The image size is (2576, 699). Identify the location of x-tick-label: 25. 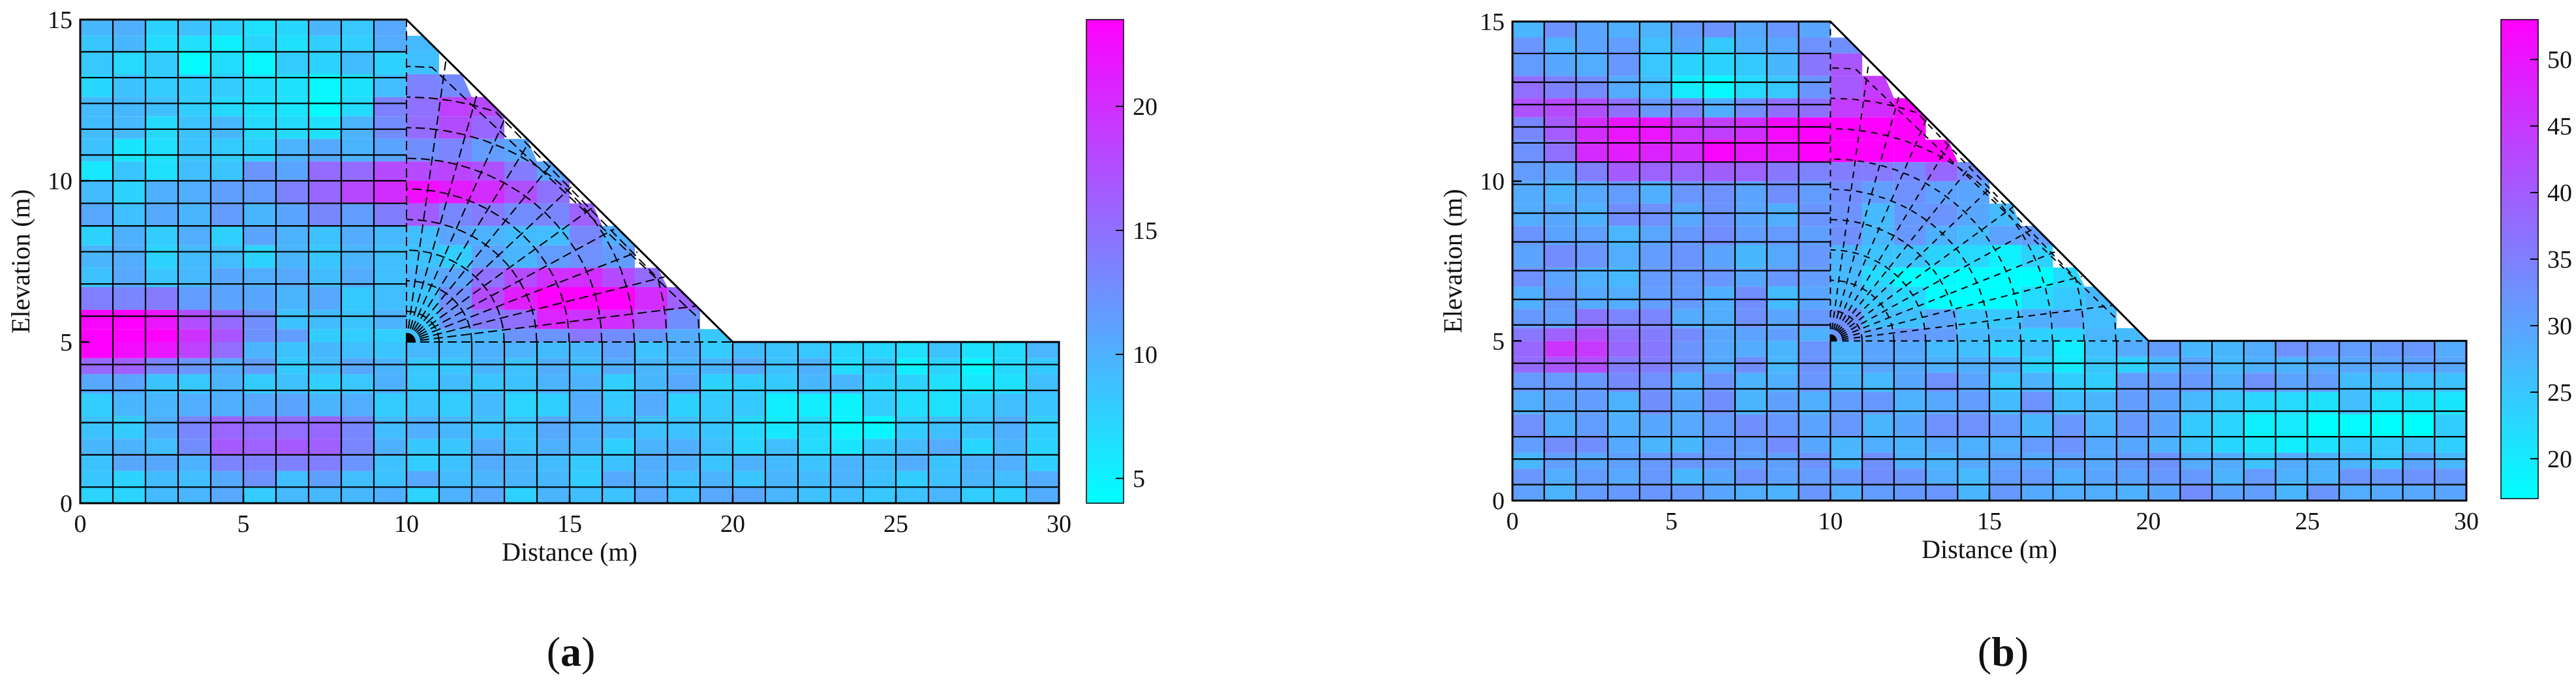
(2307, 521).